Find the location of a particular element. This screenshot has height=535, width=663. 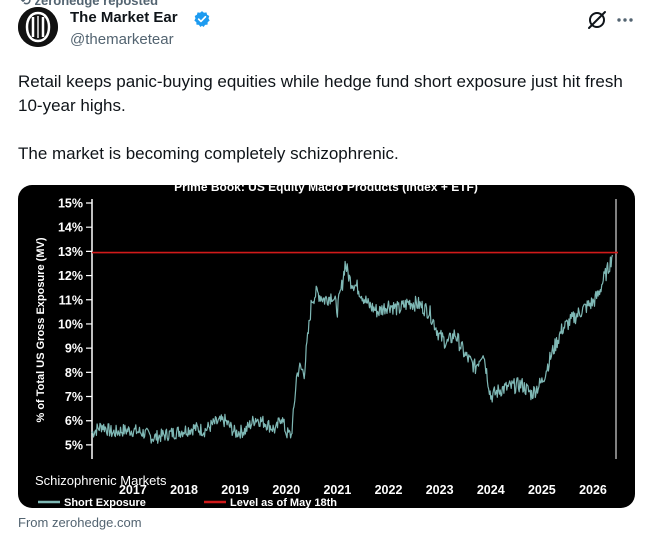

x-tick-label: 2024 is located at coordinates (491, 490).